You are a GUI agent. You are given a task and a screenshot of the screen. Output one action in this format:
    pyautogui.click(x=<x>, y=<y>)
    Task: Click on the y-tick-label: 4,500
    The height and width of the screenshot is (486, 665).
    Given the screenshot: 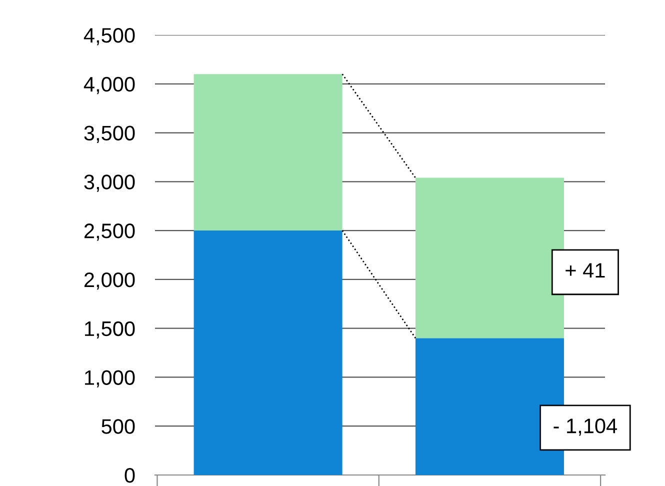 What is the action you would take?
    pyautogui.click(x=109, y=37)
    